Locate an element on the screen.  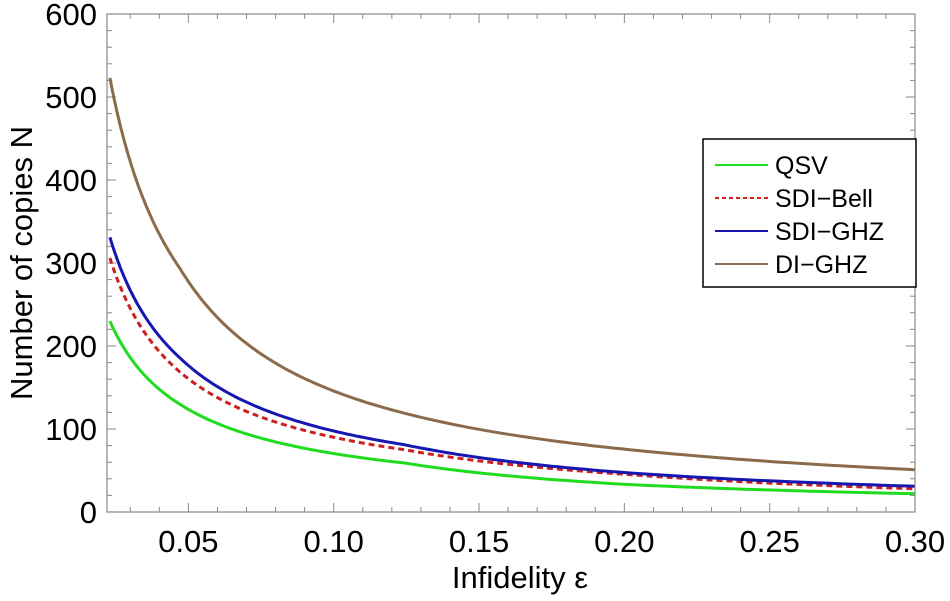
y-tick-label: 400 is located at coordinates (71, 180).